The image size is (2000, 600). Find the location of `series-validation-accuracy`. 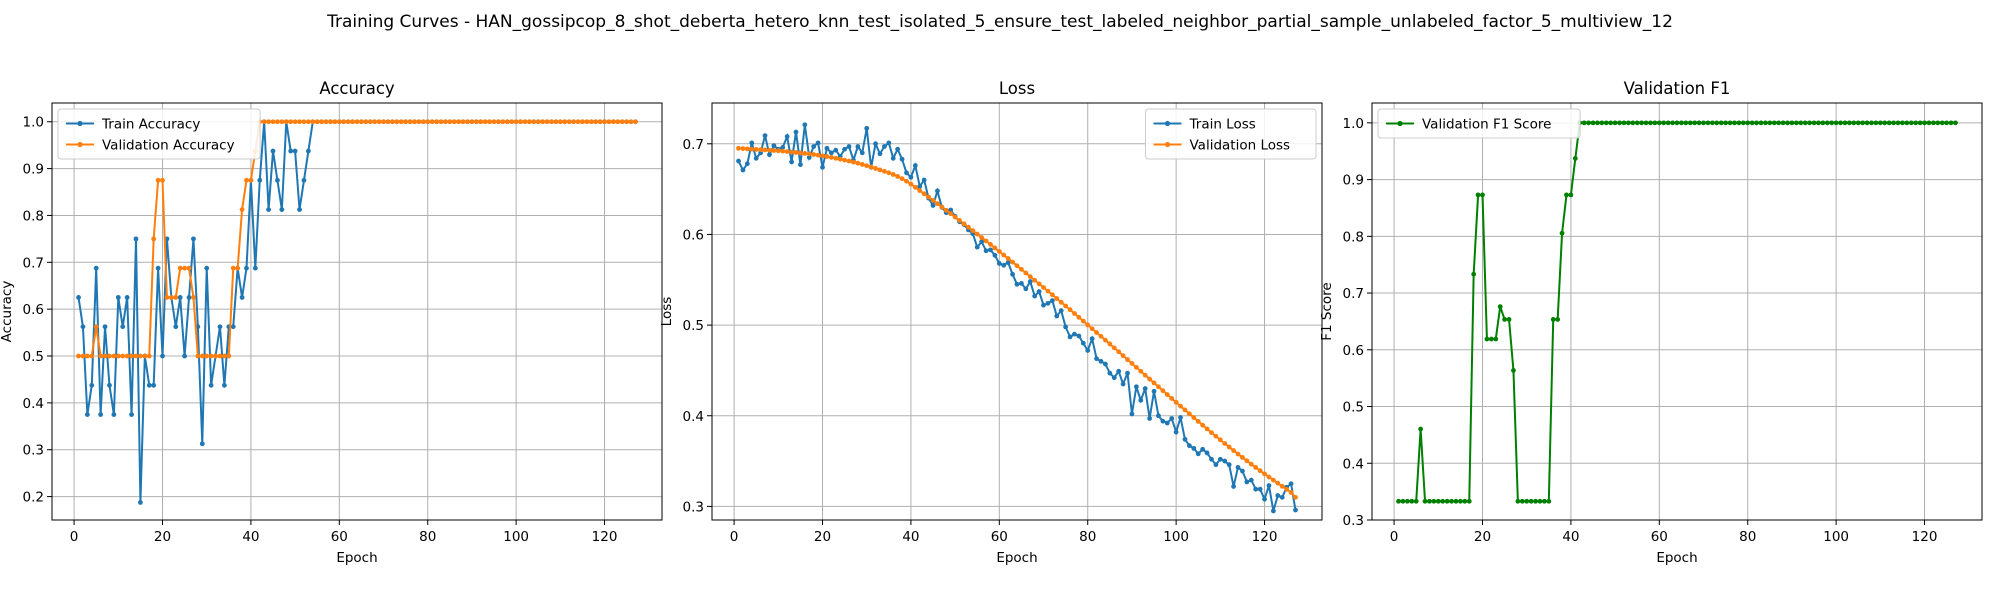

series-validation-accuracy is located at coordinates (357, 239).